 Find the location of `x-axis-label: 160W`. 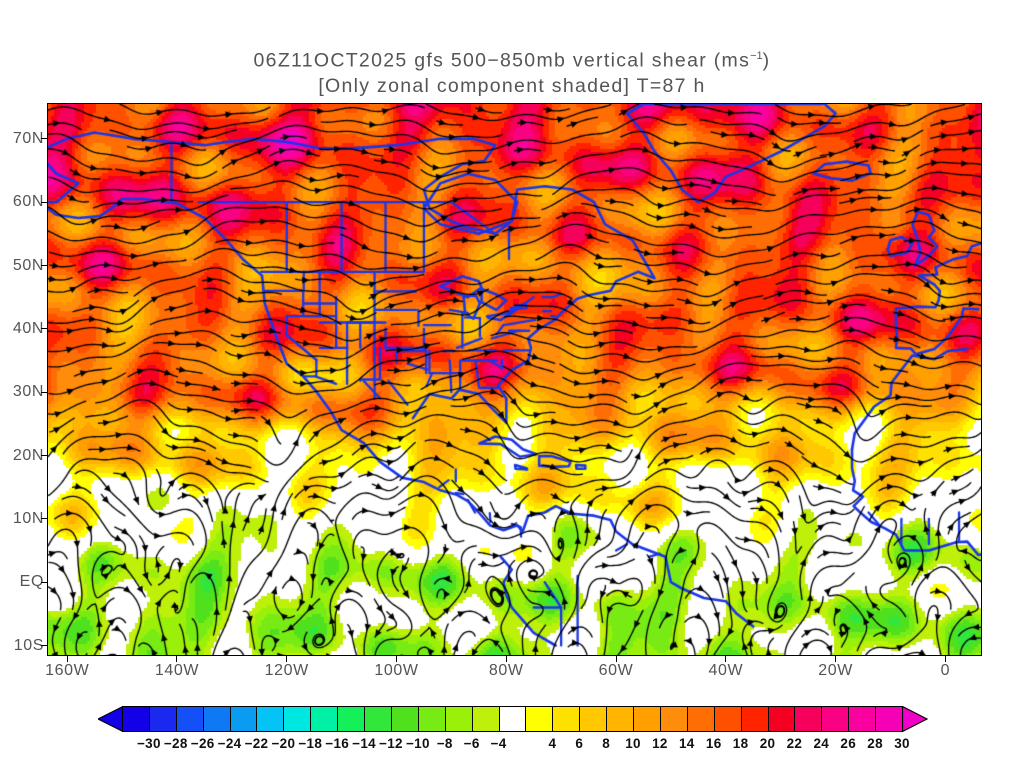

x-axis-label: 160W is located at coordinates (67, 670).